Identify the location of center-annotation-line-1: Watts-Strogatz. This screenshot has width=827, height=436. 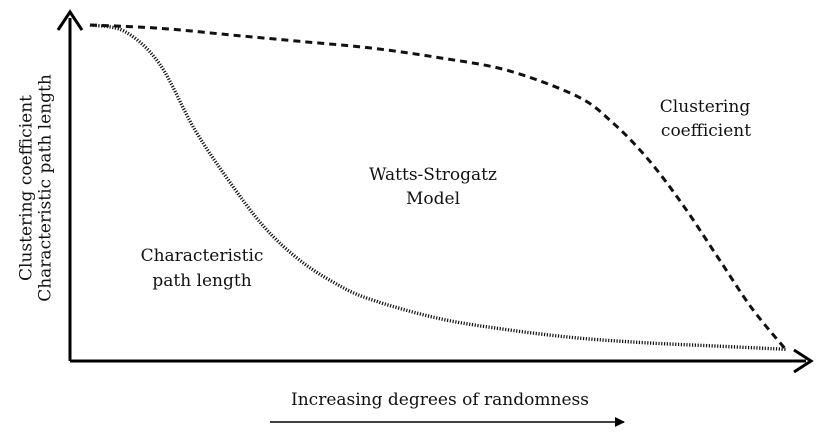
(433, 175).